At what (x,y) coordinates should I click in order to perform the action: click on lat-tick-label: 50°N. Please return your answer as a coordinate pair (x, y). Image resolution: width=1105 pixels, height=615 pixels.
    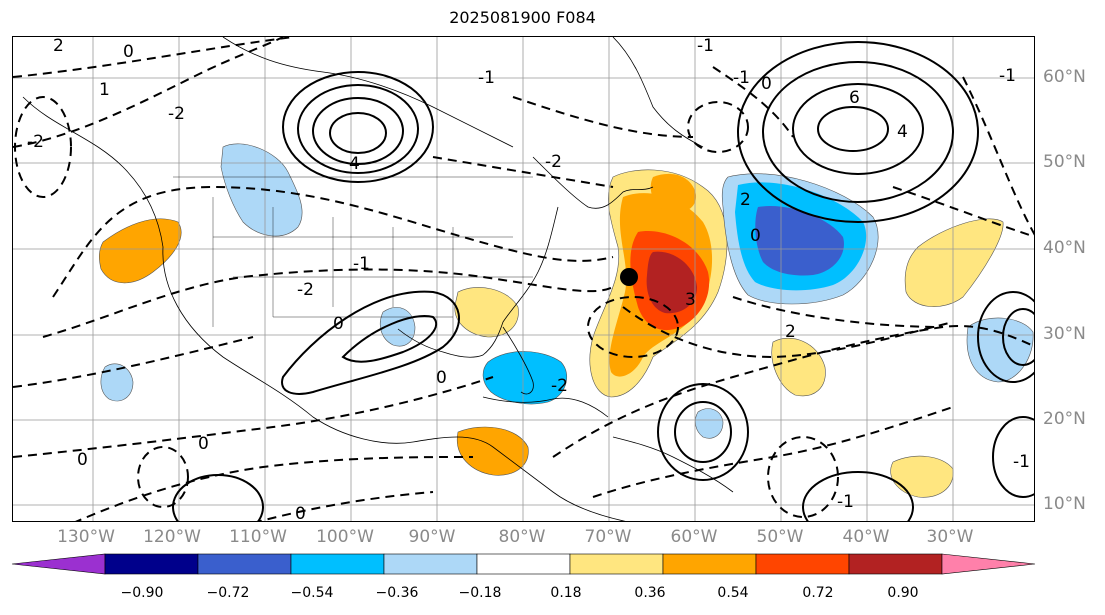
    Looking at the image, I should click on (1064, 162).